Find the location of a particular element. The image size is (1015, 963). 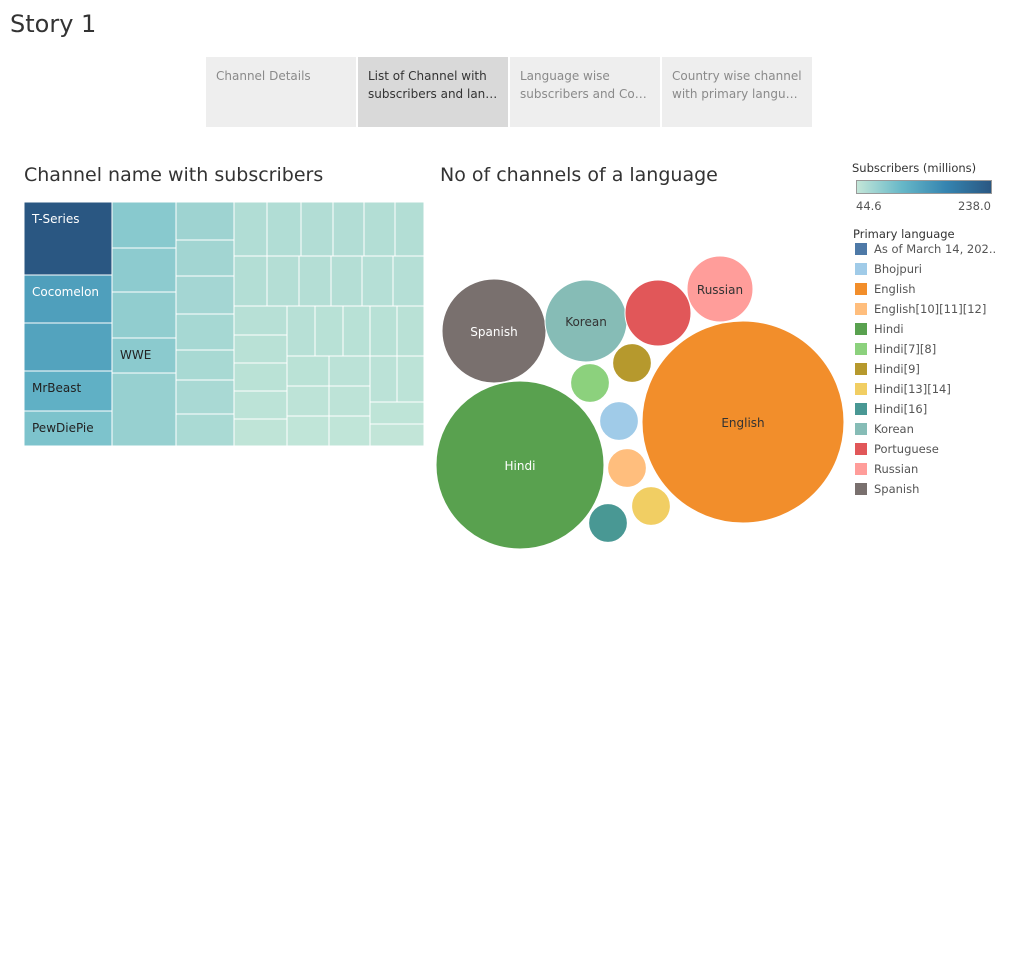

legend-label: Portuguese is located at coordinates (906, 449).